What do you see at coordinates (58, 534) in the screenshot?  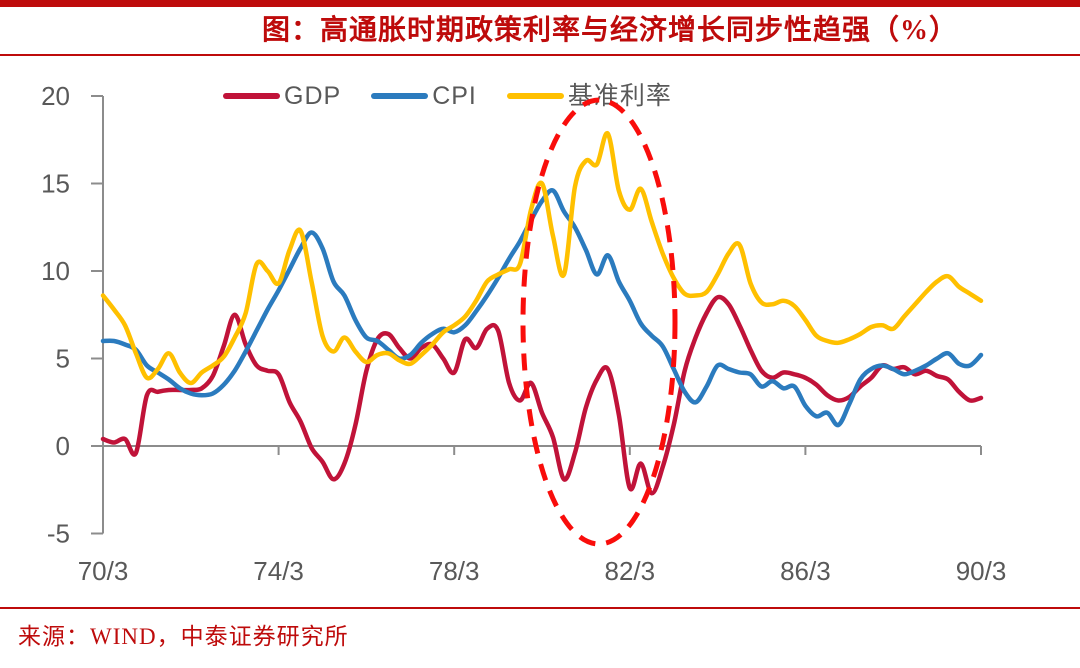 I see `y-axis-label: -5` at bounding box center [58, 534].